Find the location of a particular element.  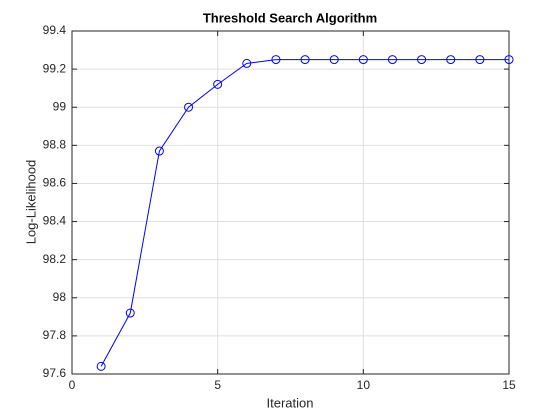

y-axis-label: Log-Likelihood is located at coordinates (30, 202).